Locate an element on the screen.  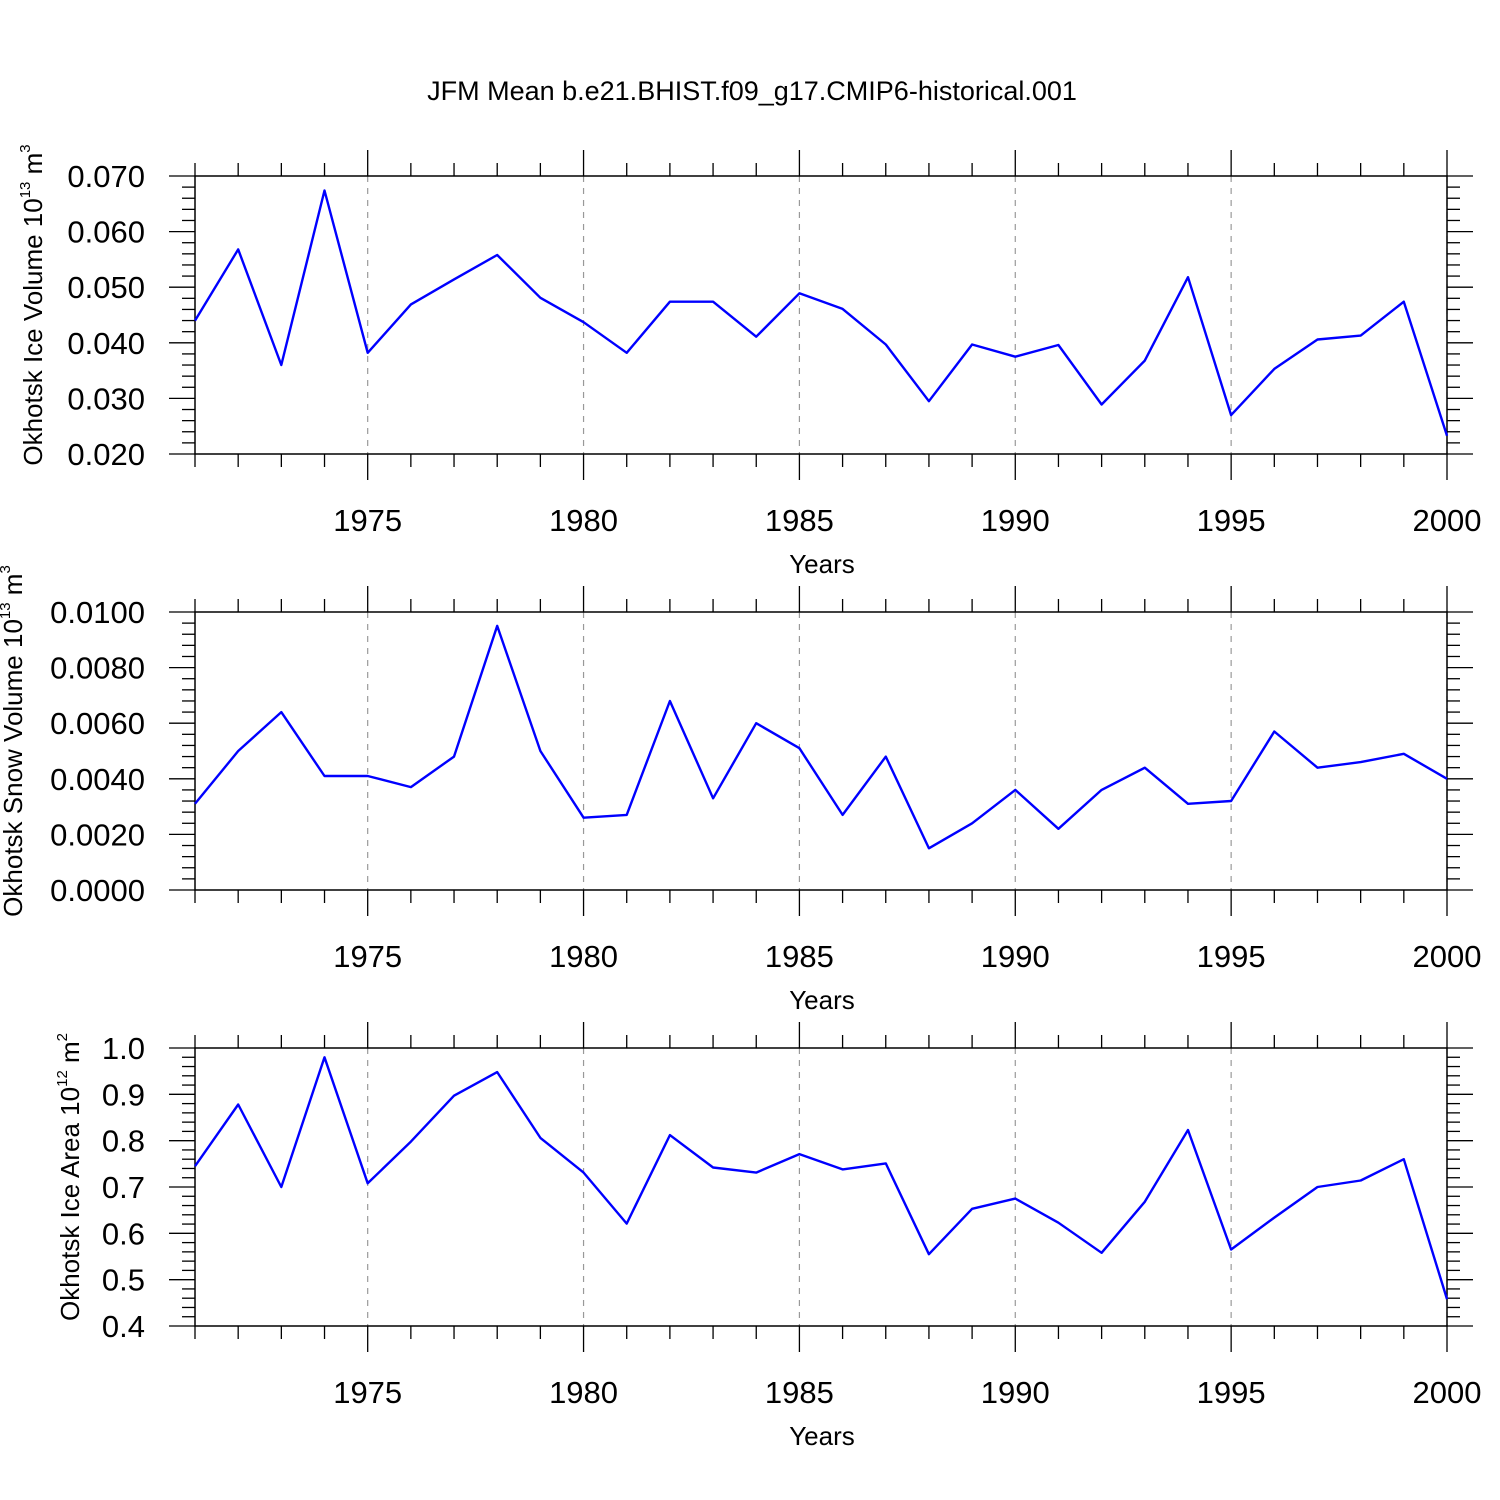
y-tick-label: 0.040 is located at coordinates (106, 343).